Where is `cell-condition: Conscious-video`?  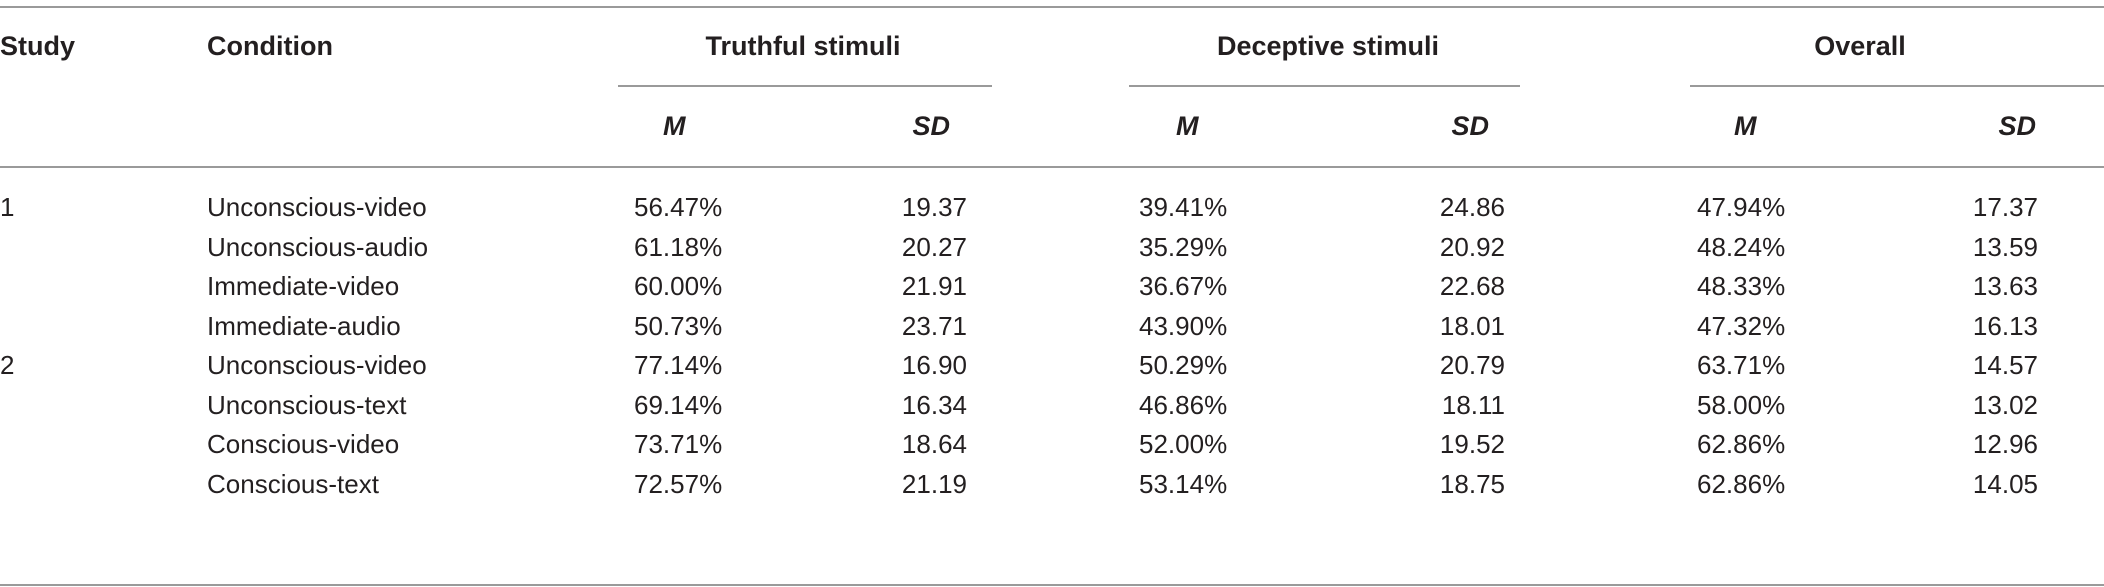 cell-condition: Conscious-video is located at coordinates (303, 444).